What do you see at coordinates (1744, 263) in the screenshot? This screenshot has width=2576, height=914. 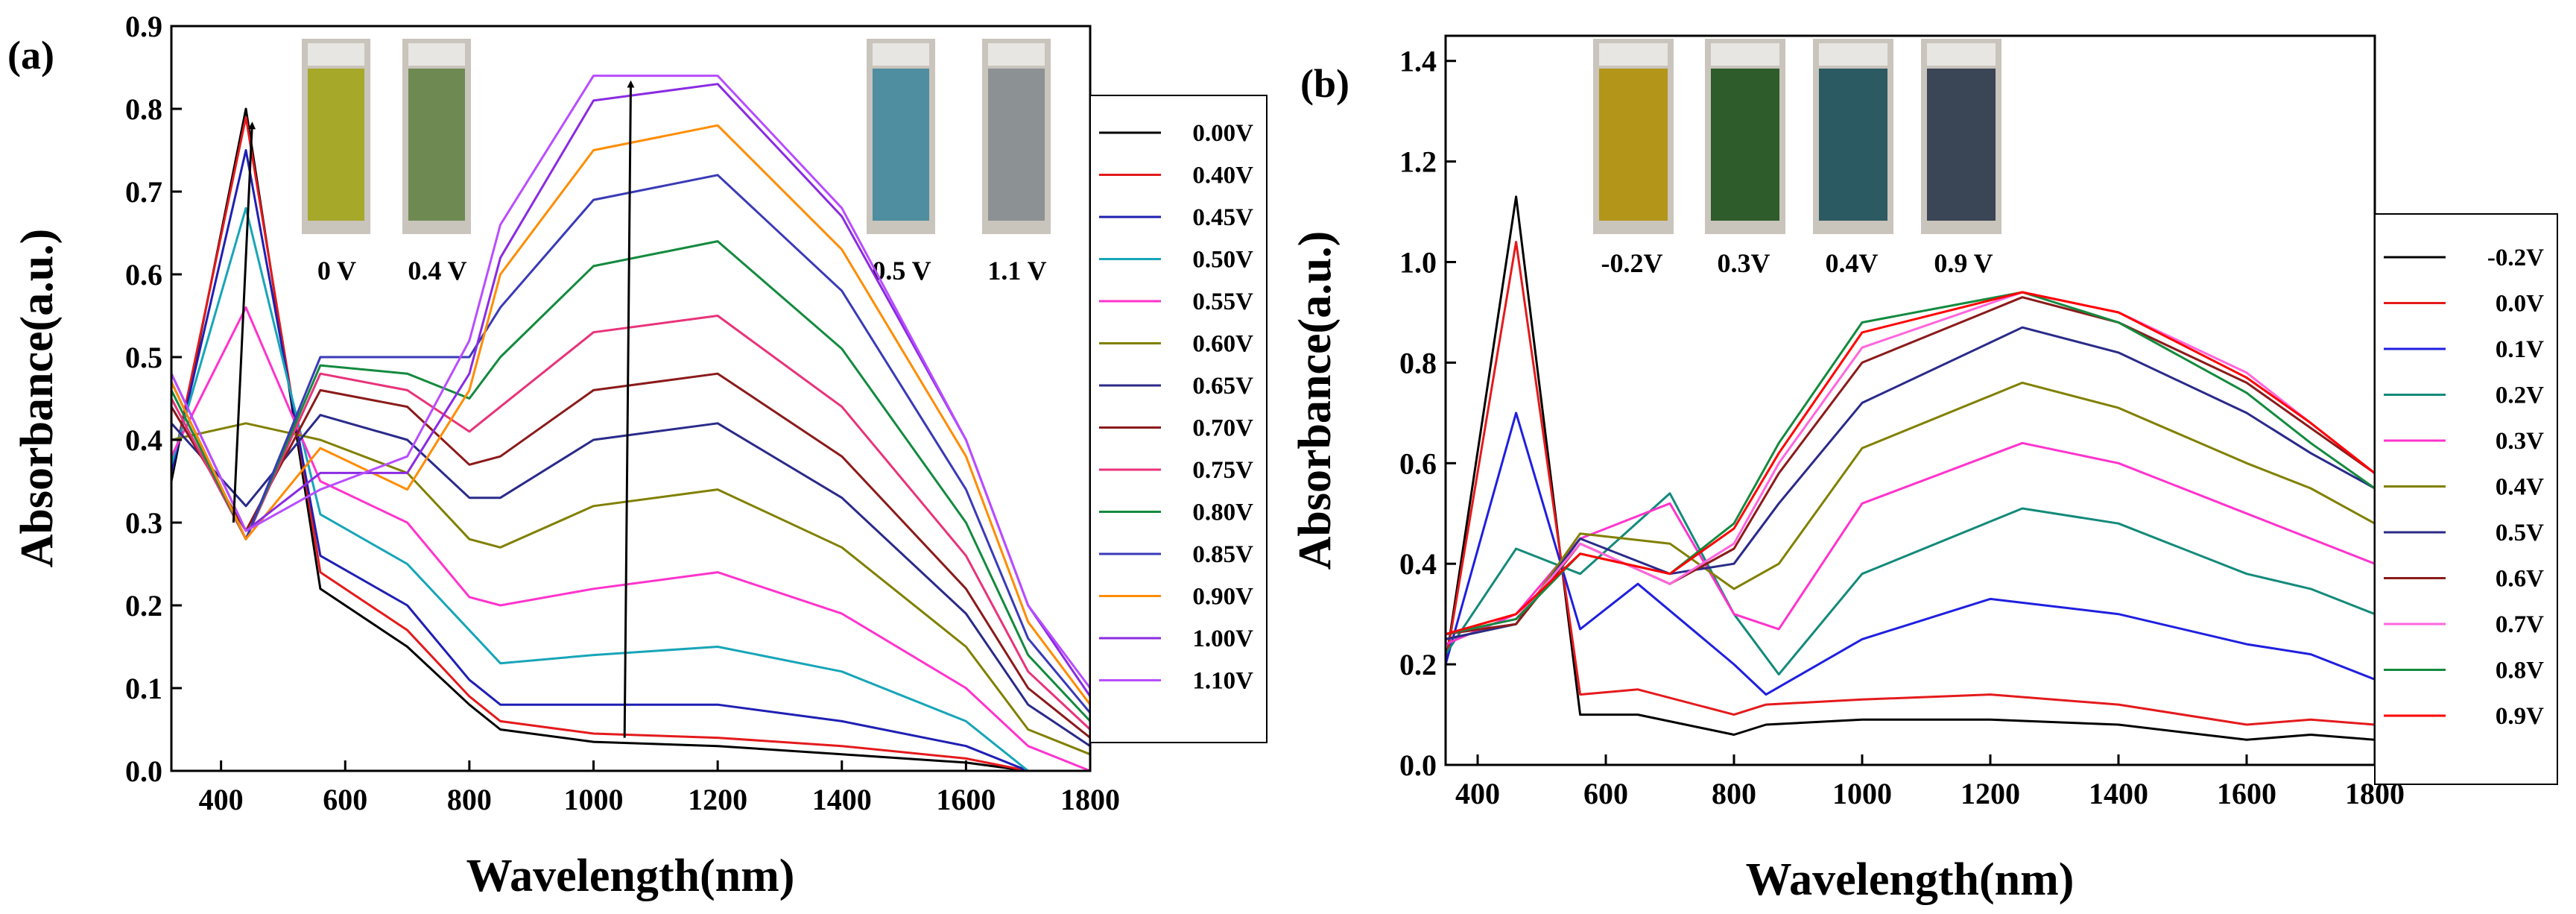 I see `panel-b-vial-label: 0.3V` at bounding box center [1744, 263].